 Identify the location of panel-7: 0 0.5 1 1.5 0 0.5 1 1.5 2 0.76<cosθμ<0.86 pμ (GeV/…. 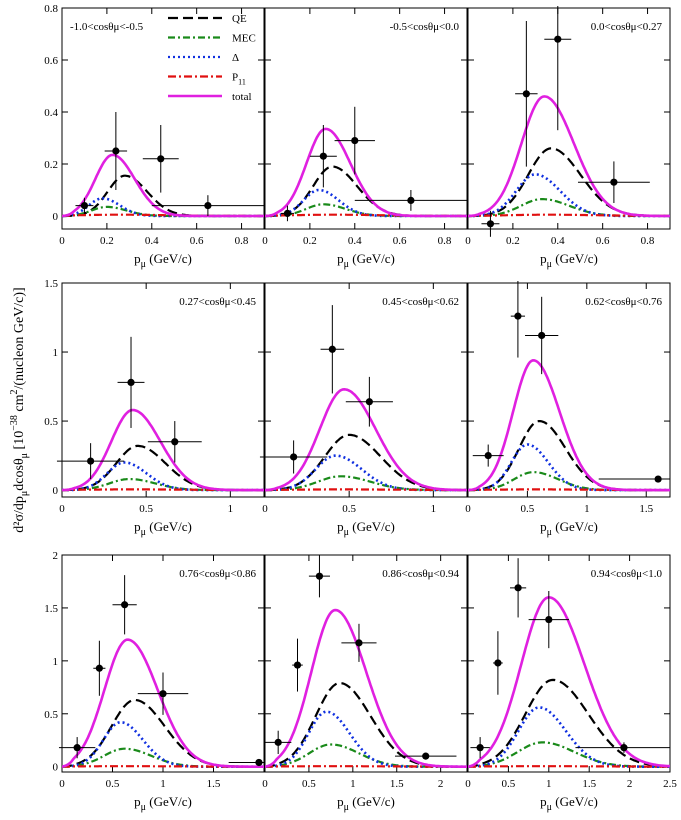
(154, 681).